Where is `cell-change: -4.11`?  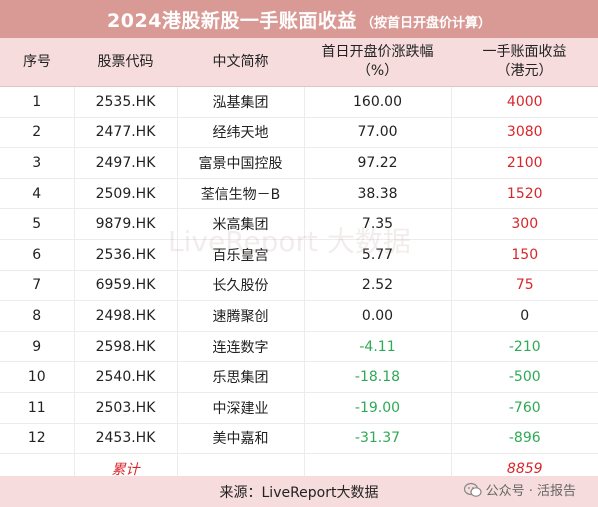 cell-change: -4.11 is located at coordinates (378, 347).